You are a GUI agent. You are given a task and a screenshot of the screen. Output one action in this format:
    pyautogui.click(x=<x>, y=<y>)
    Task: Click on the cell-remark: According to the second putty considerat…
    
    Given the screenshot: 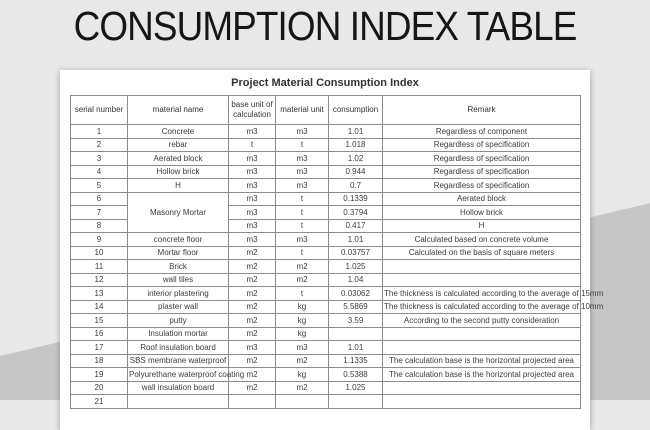 What is the action you would take?
    pyautogui.click(x=481, y=320)
    